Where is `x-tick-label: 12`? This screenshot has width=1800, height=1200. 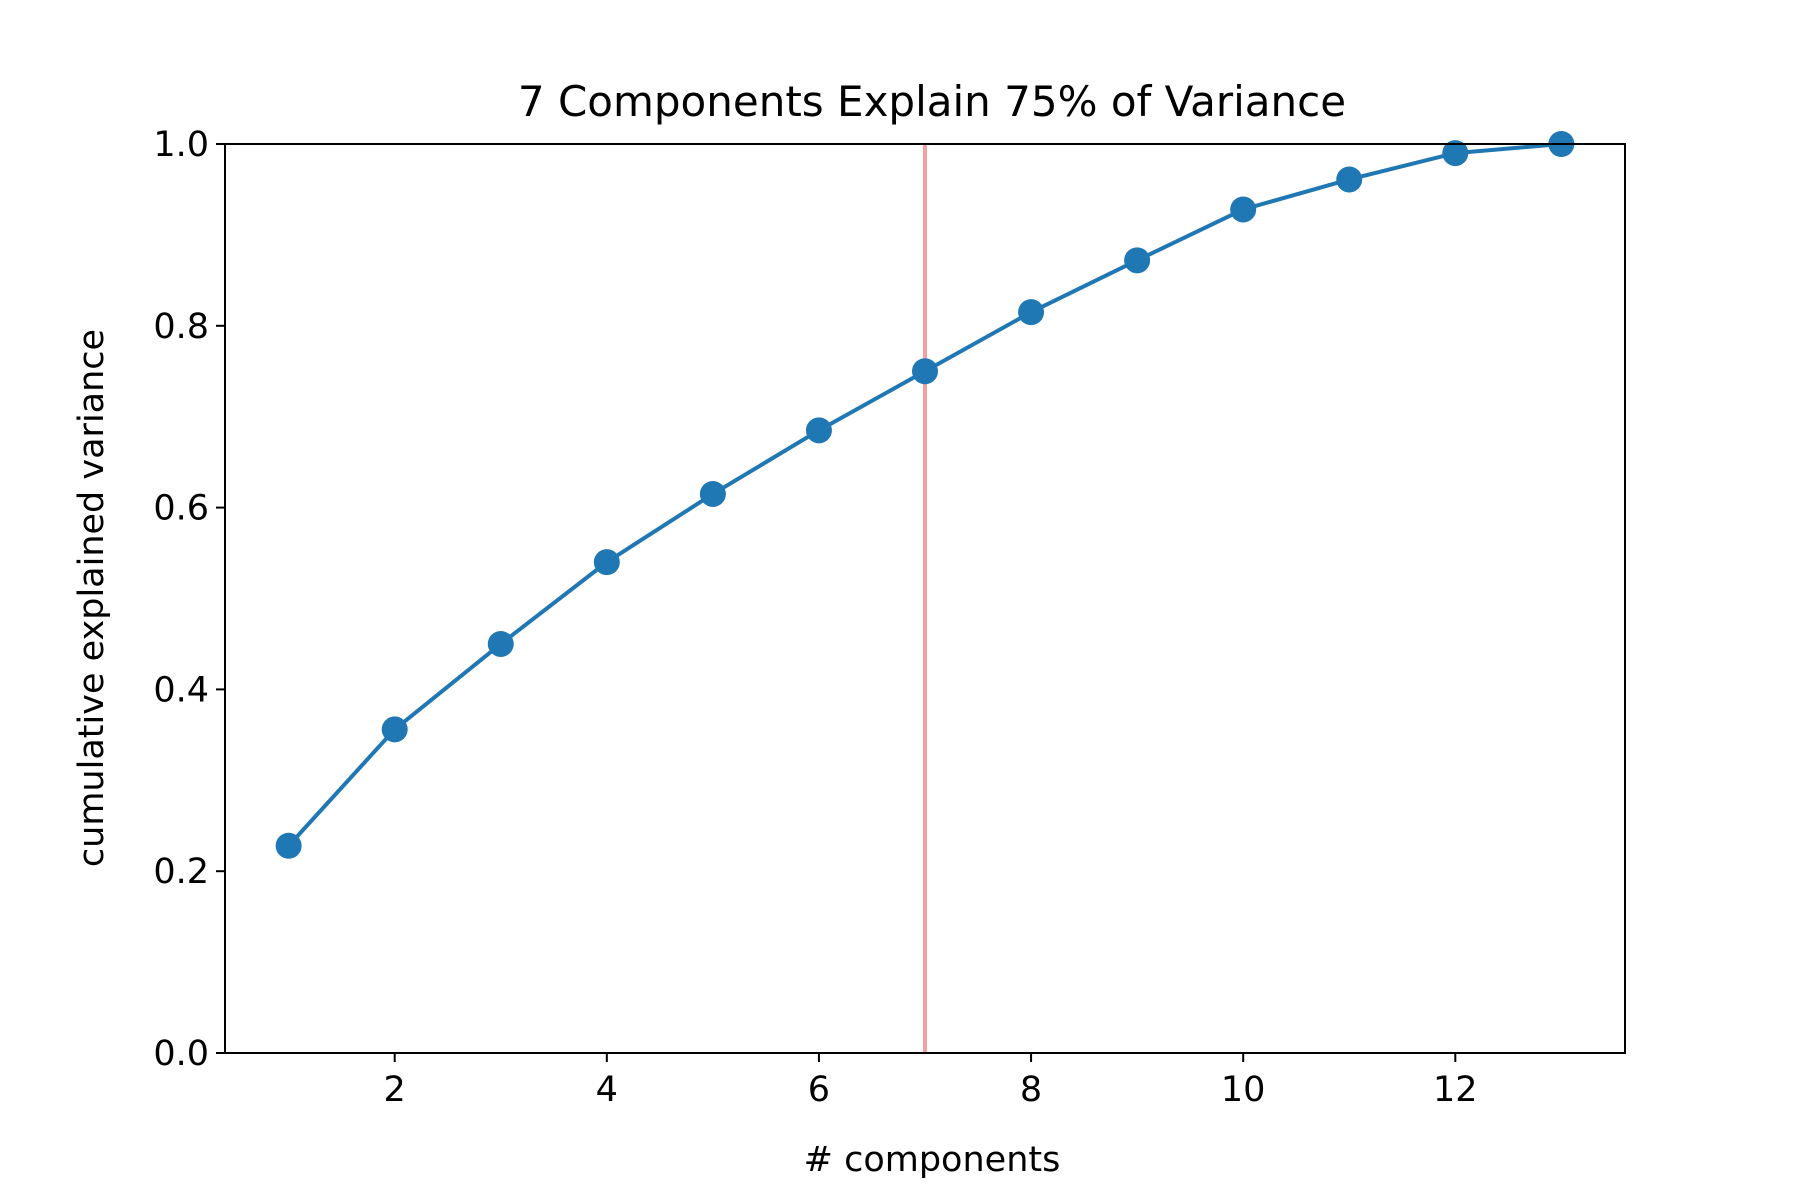
x-tick-label: 12 is located at coordinates (1455, 1090).